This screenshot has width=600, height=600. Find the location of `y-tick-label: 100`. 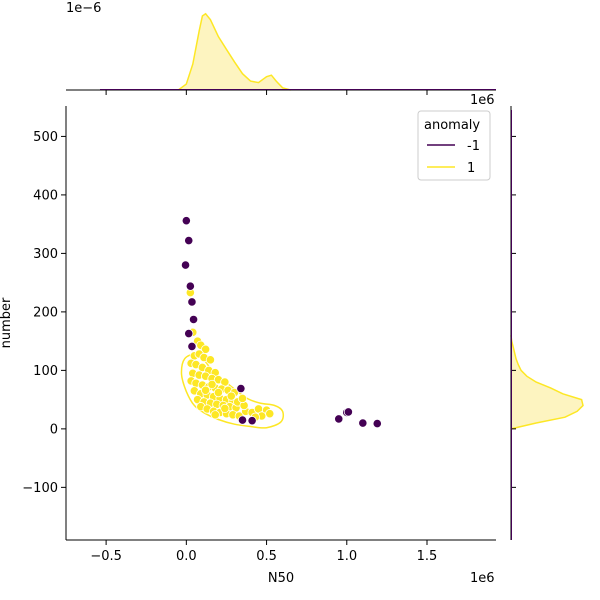

y-tick-label: 100 is located at coordinates (45, 371).